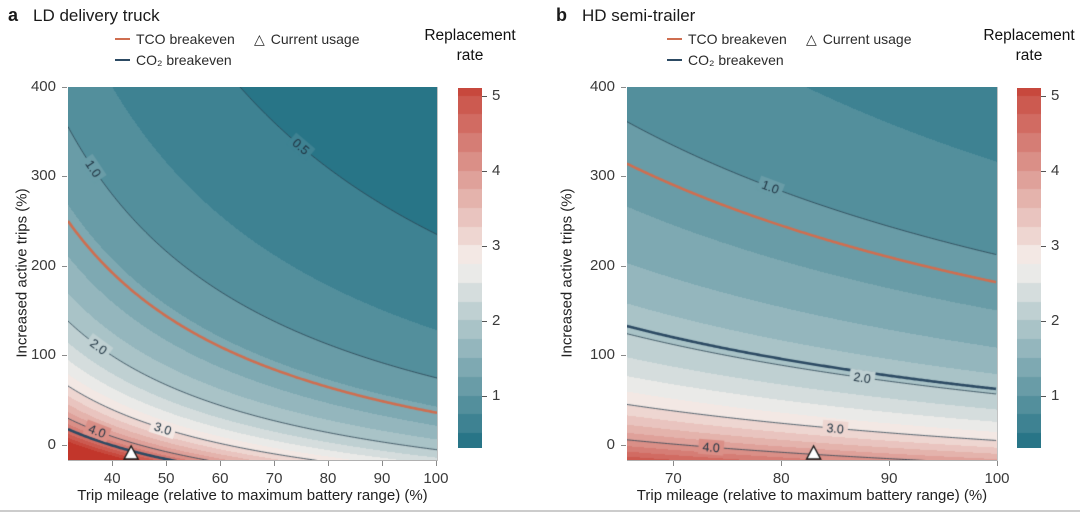  Describe the element at coordinates (96, 15) in the screenshot. I see `panel-a-title-text: LD delivery truck` at that location.